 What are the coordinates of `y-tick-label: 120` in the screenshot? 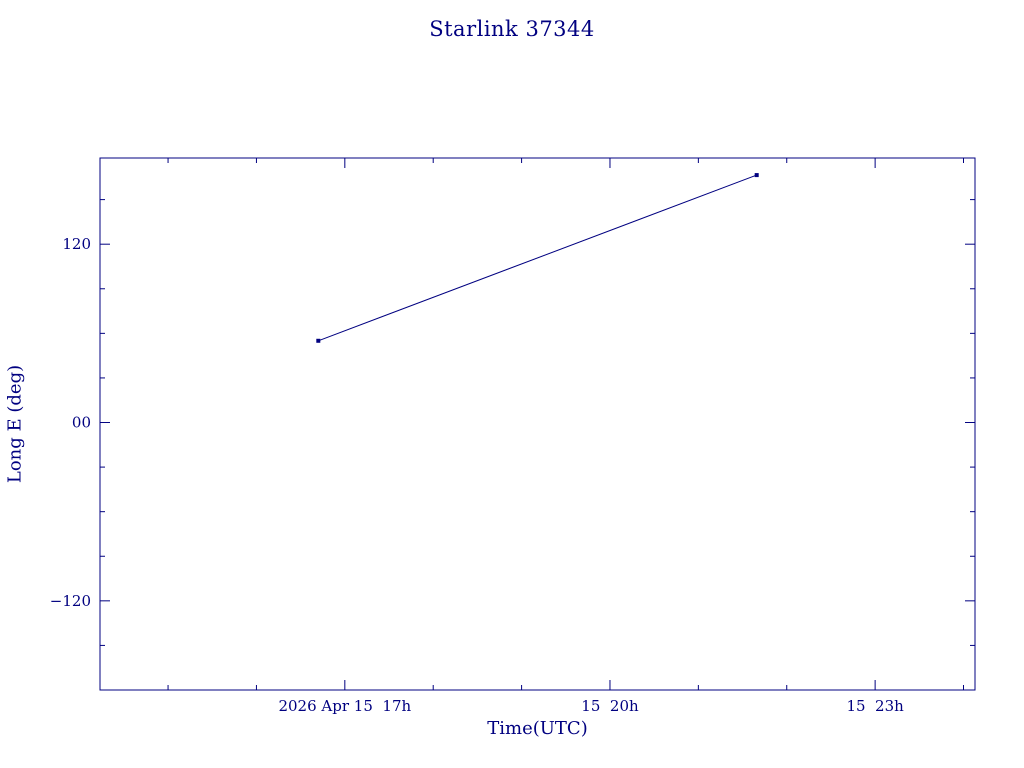 It's located at (76, 244).